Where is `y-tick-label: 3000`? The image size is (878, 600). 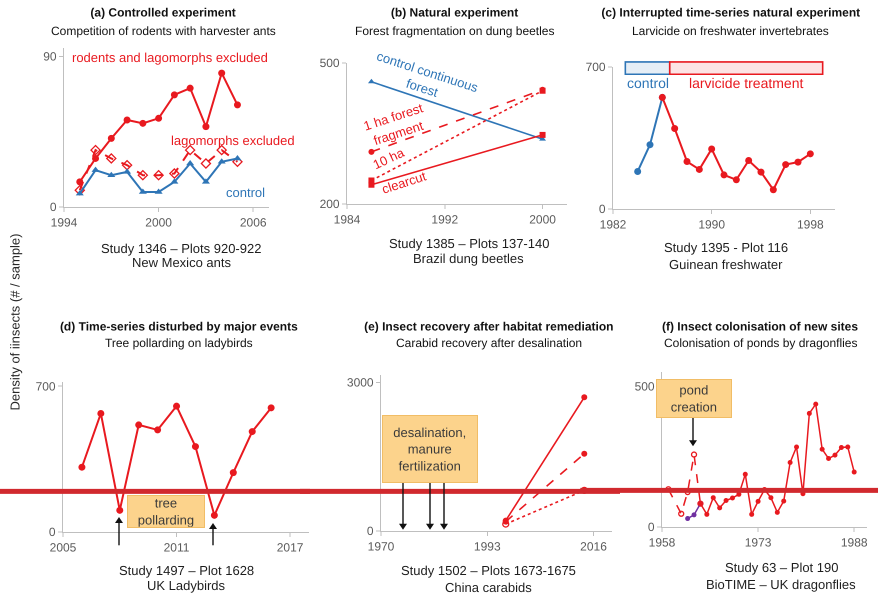 y-tick-label: 3000 is located at coordinates (360, 383).